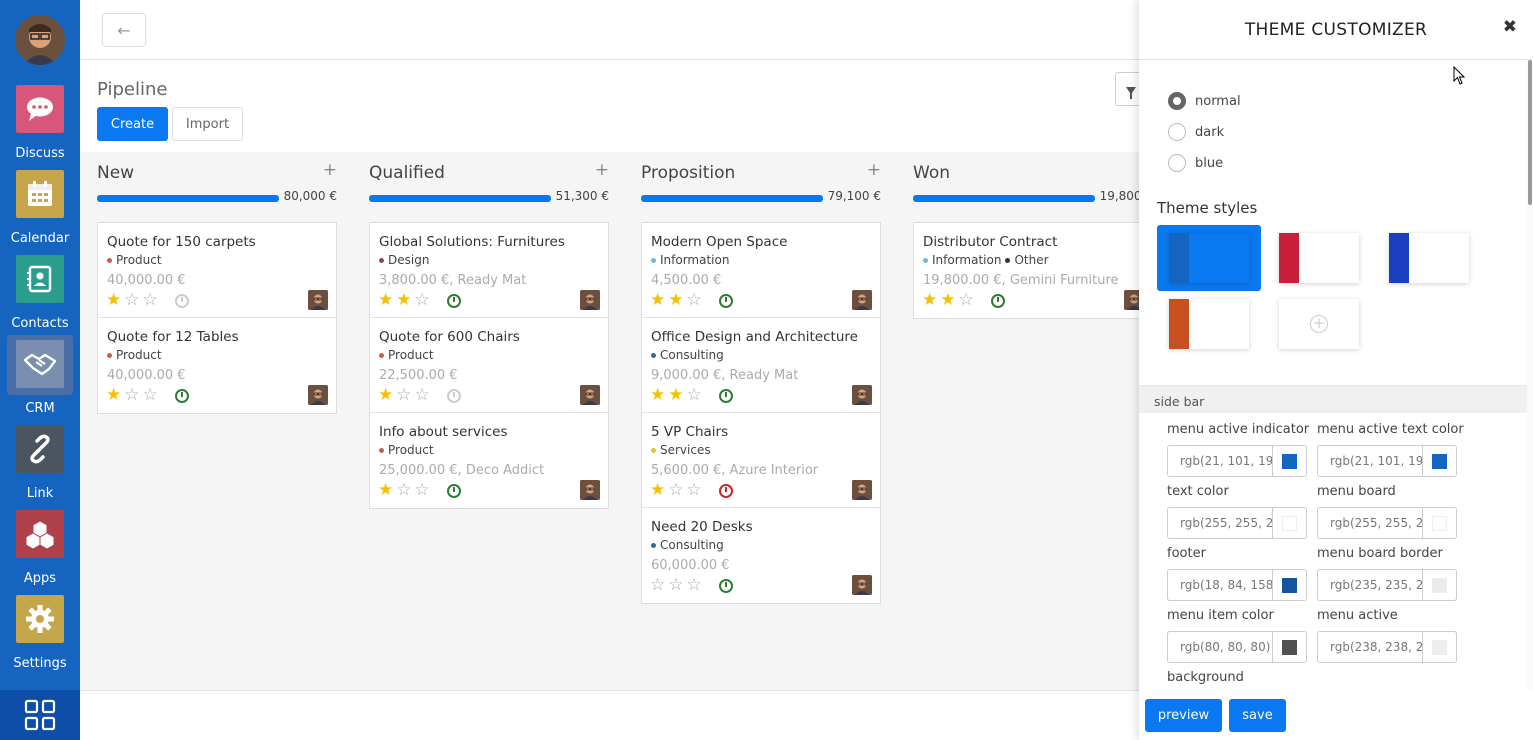  Describe the element at coordinates (40, 380) in the screenshot. I see `sidebar-item-crm: CRM` at that location.